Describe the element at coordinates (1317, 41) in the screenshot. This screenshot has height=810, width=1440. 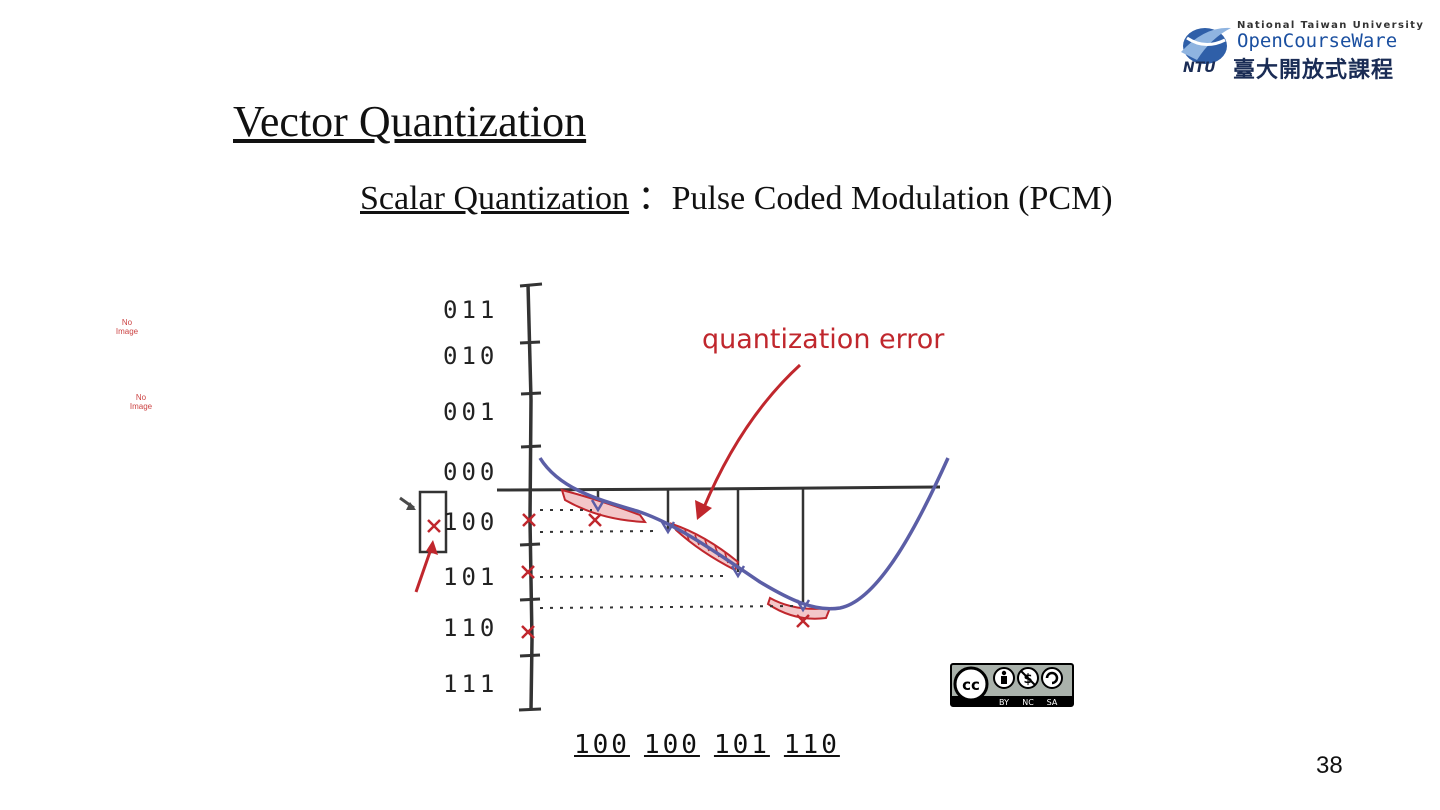
I see `opencourseware-wordmark: OpenCourseWare` at that location.